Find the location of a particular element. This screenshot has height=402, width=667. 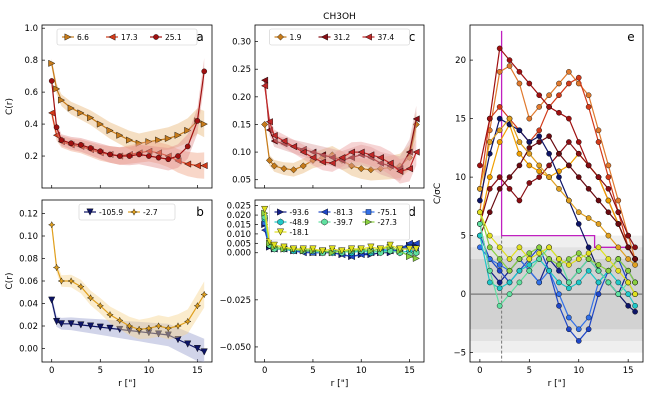

y-tick-label: 0.010 is located at coordinates (239, 235).